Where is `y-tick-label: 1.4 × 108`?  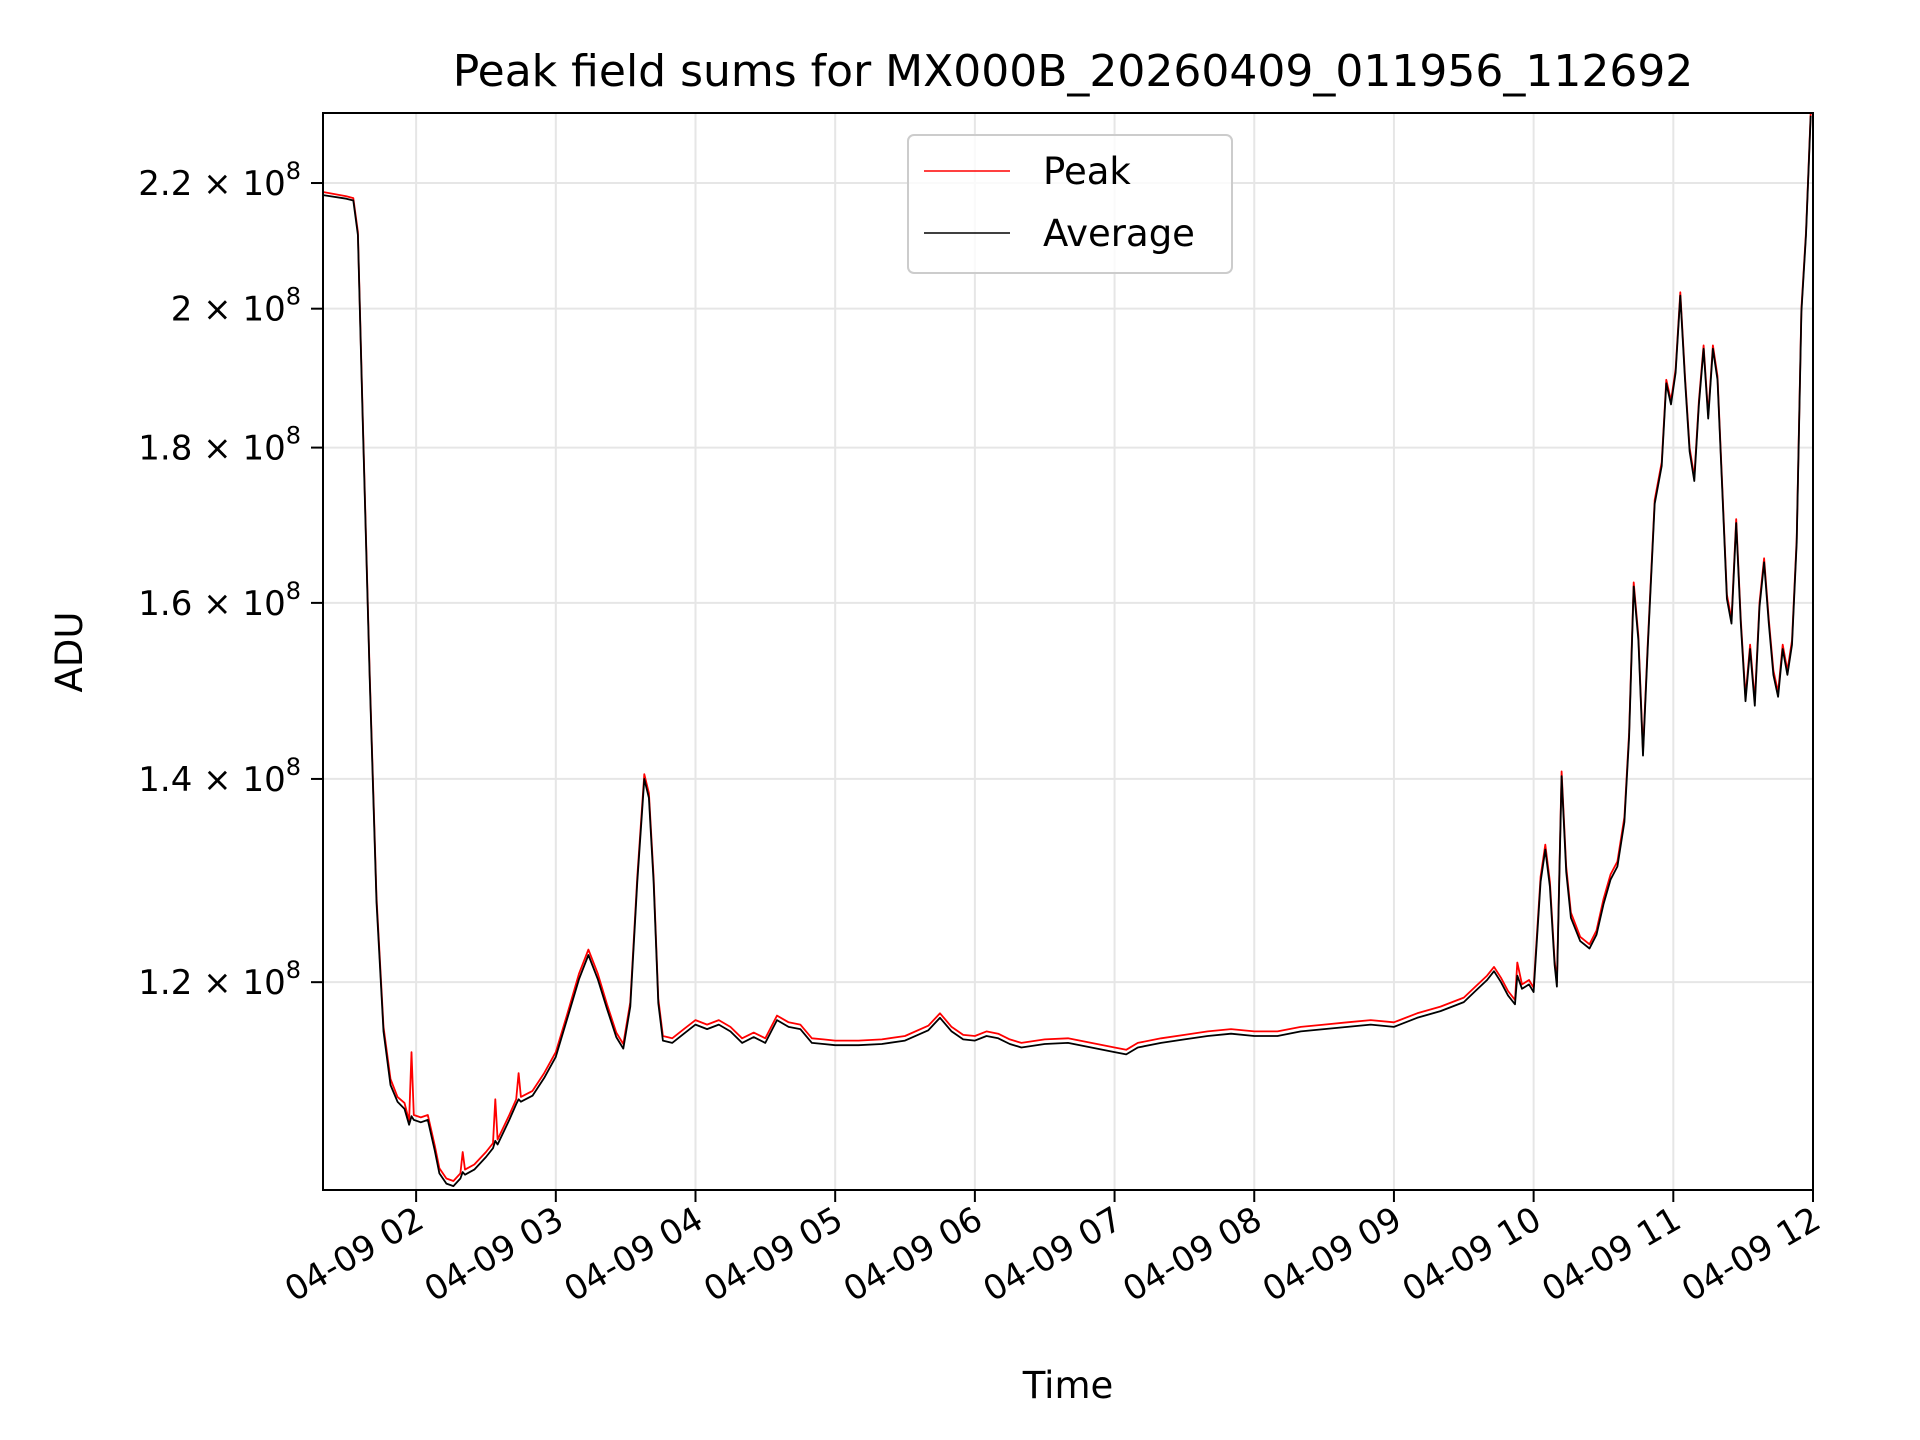 y-tick-label: 1.4 × 108 is located at coordinates (219, 776).